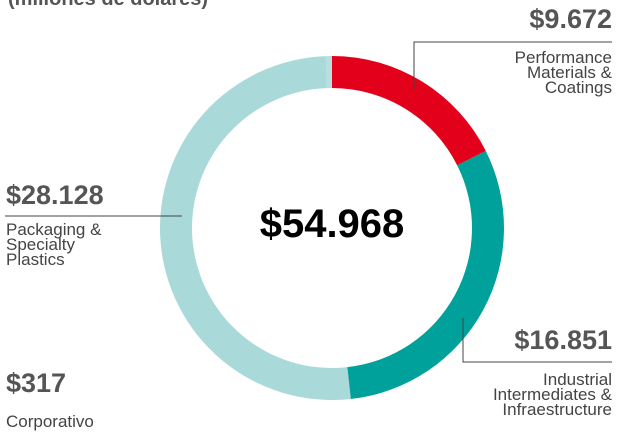 This screenshot has width=624, height=437. Describe the element at coordinates (570, 19) in the screenshot. I see `value-label: $9.672` at that location.